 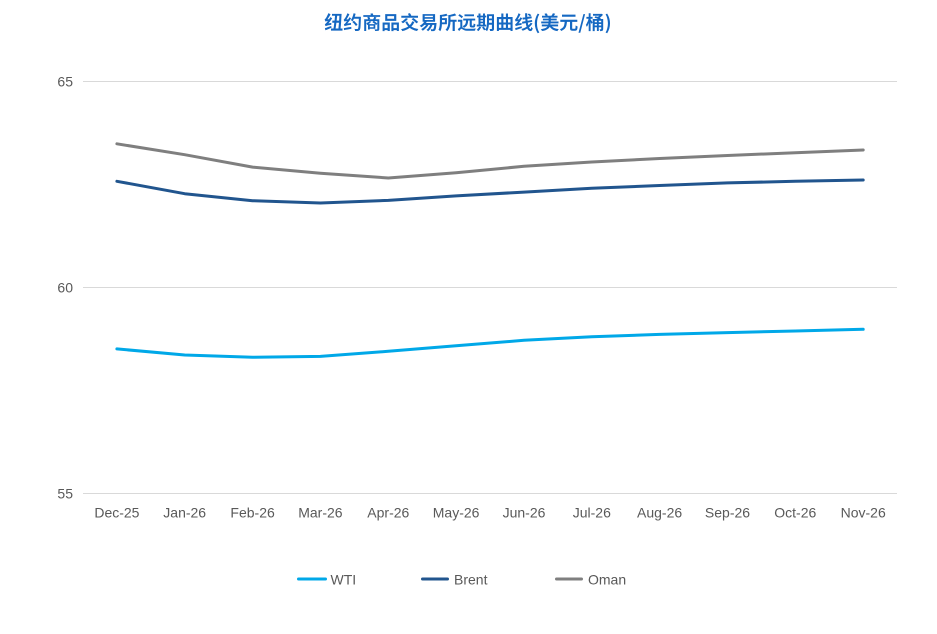 What do you see at coordinates (524, 513) in the screenshot?
I see `svg-text: Jun-26` at bounding box center [524, 513].